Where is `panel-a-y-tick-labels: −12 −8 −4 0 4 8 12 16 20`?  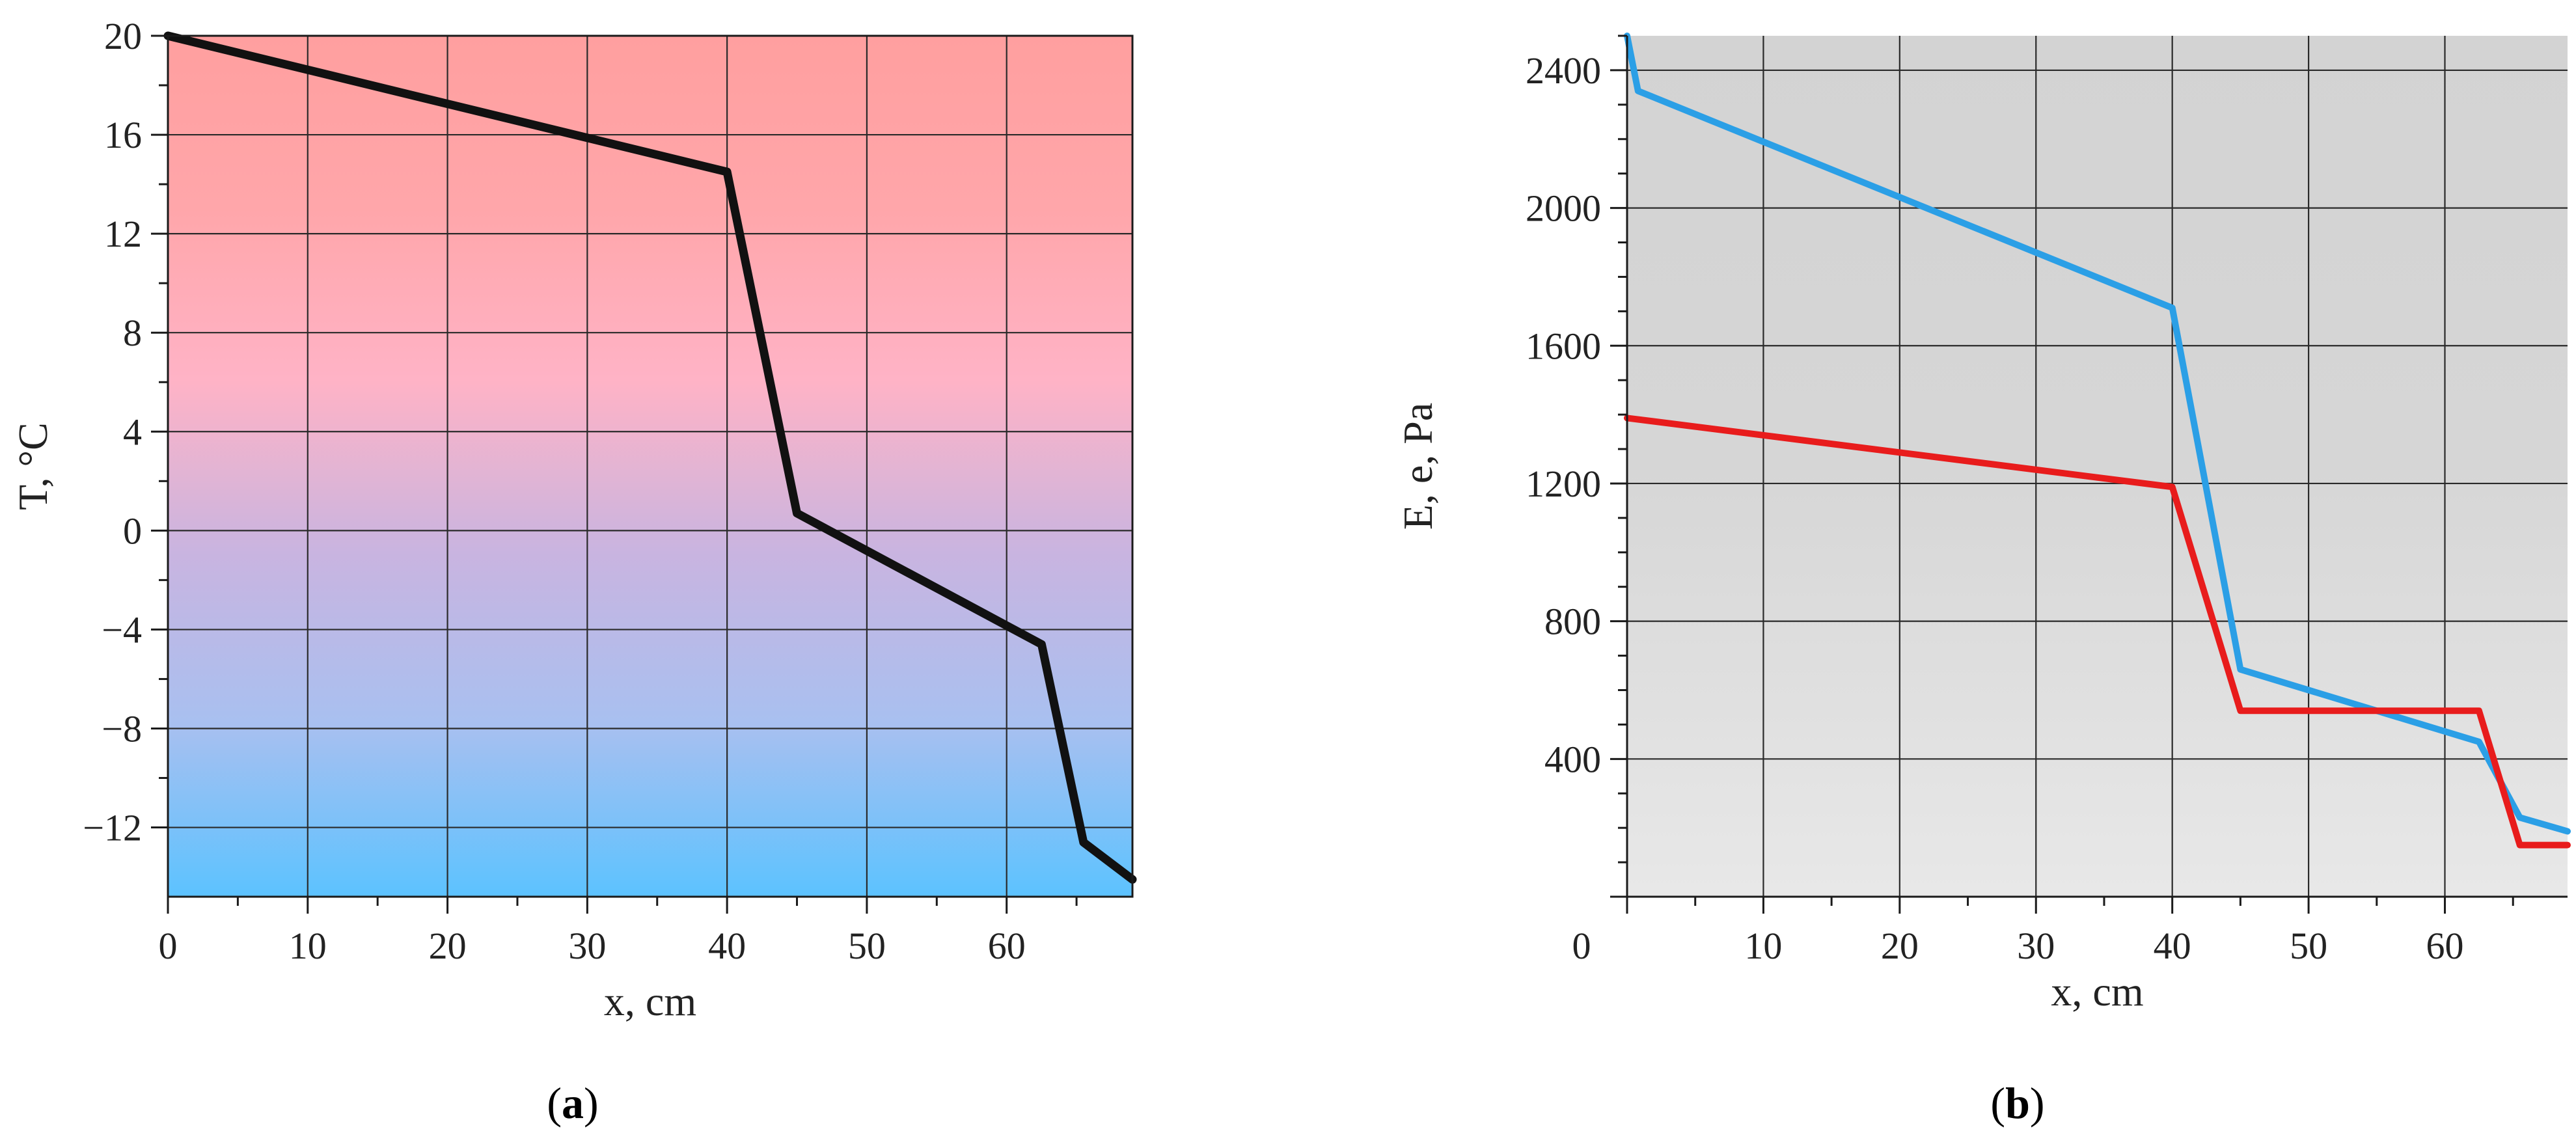 panel-a-y-tick-labels: −12 −8 −4 0 4 8 12 16 20 is located at coordinates (112, 432).